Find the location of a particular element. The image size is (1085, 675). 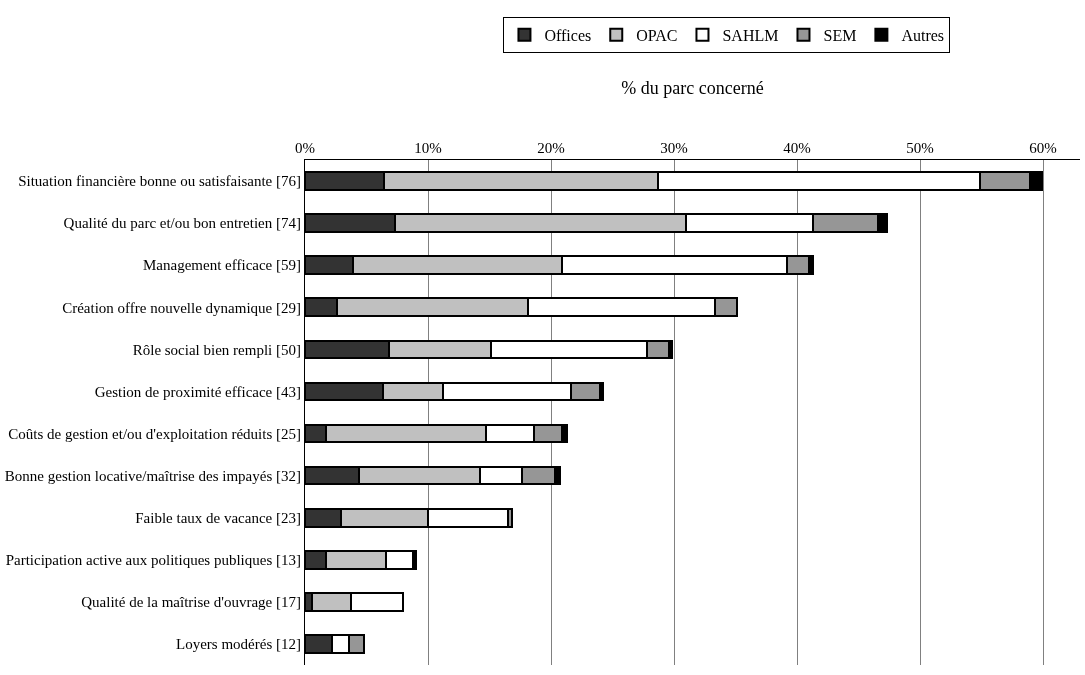

x-tick-label: 40% is located at coordinates (797, 148).